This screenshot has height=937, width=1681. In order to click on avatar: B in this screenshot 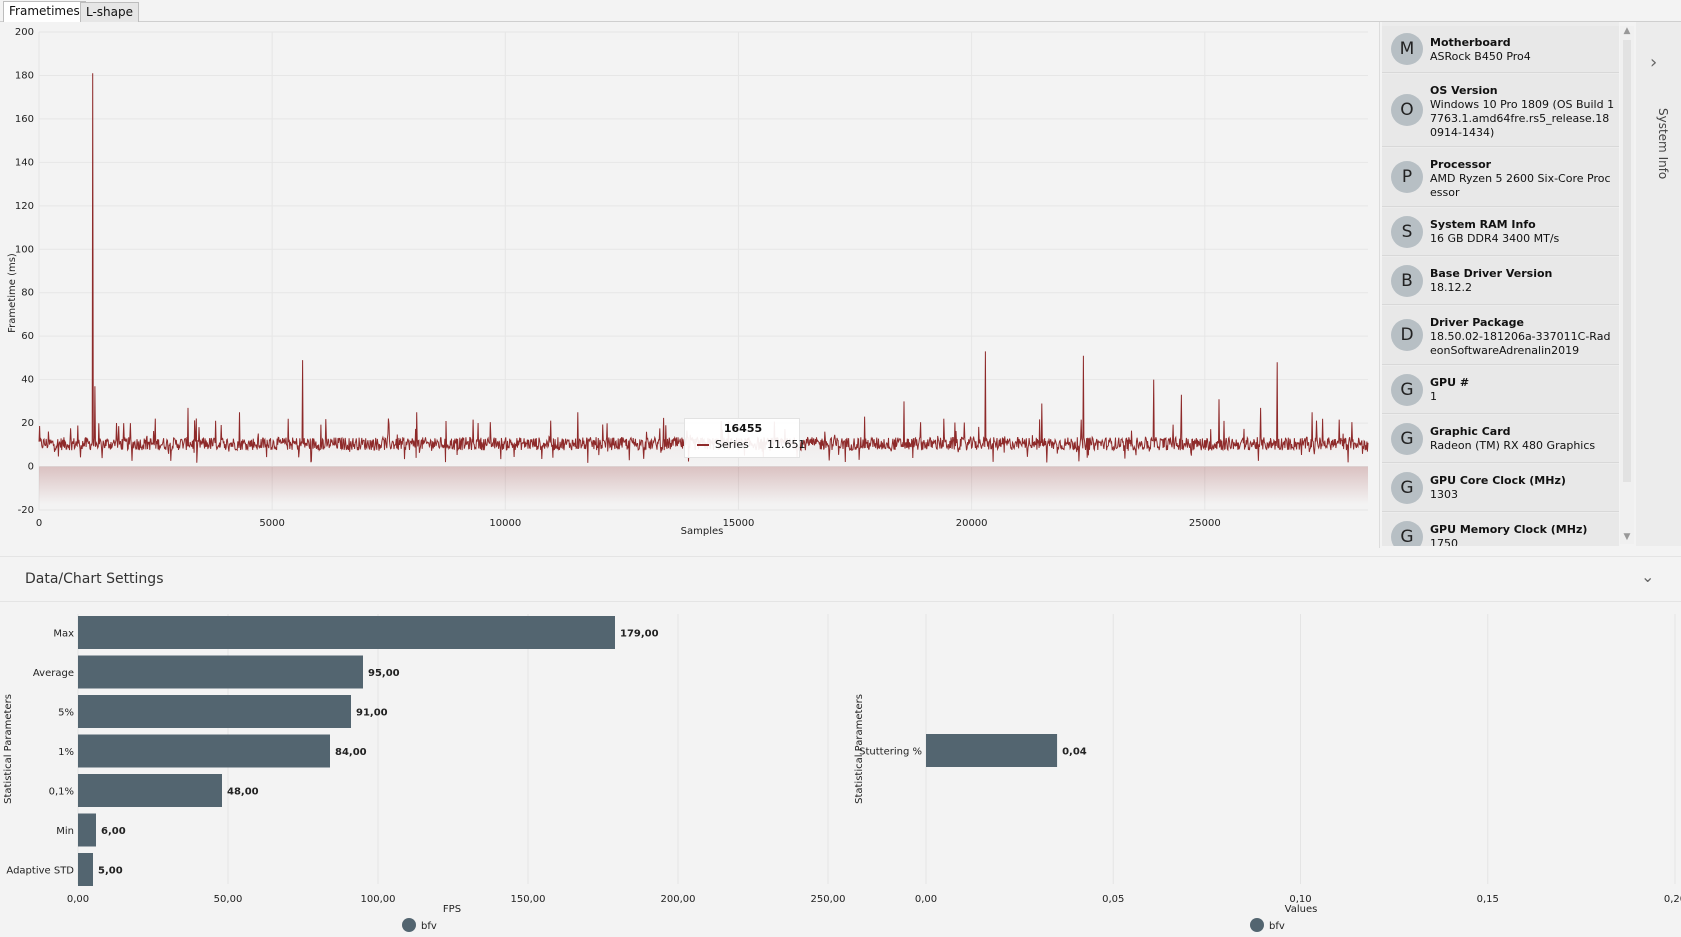, I will do `click(1407, 280)`.